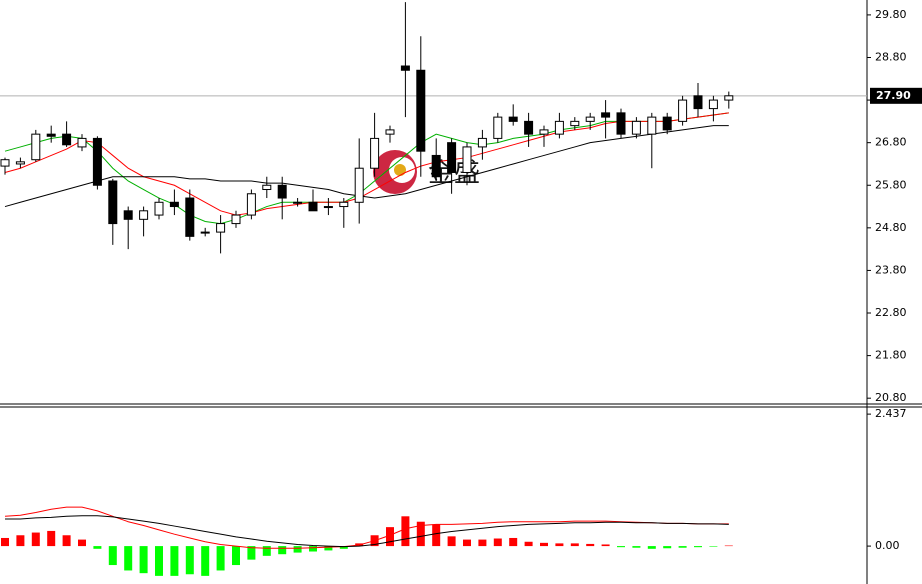  What do you see at coordinates (891, 397) in the screenshot?
I see `y-tick-label: 20.80` at bounding box center [891, 397].